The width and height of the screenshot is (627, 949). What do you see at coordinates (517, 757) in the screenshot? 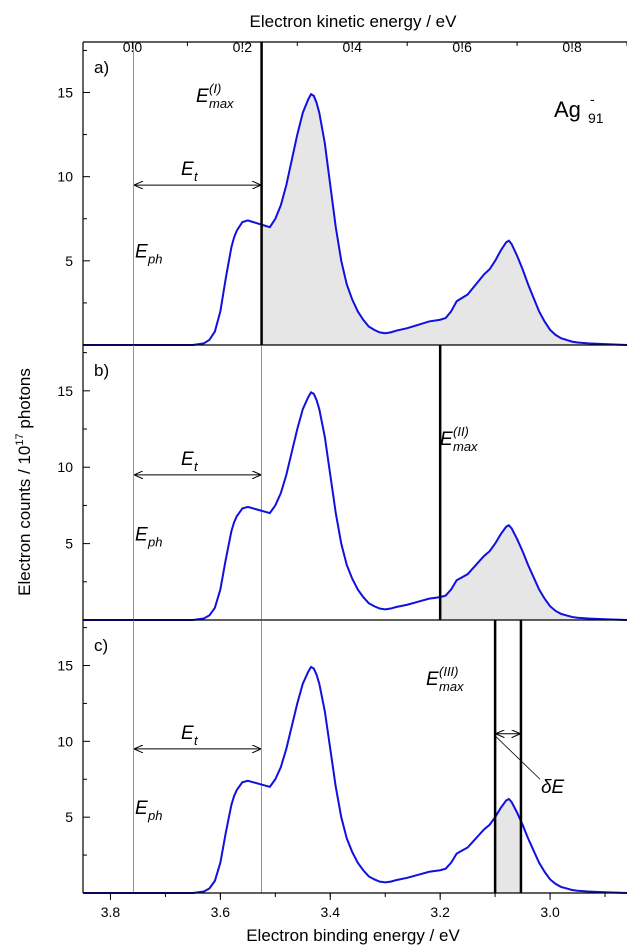
I see `delta-e-leader` at bounding box center [517, 757].